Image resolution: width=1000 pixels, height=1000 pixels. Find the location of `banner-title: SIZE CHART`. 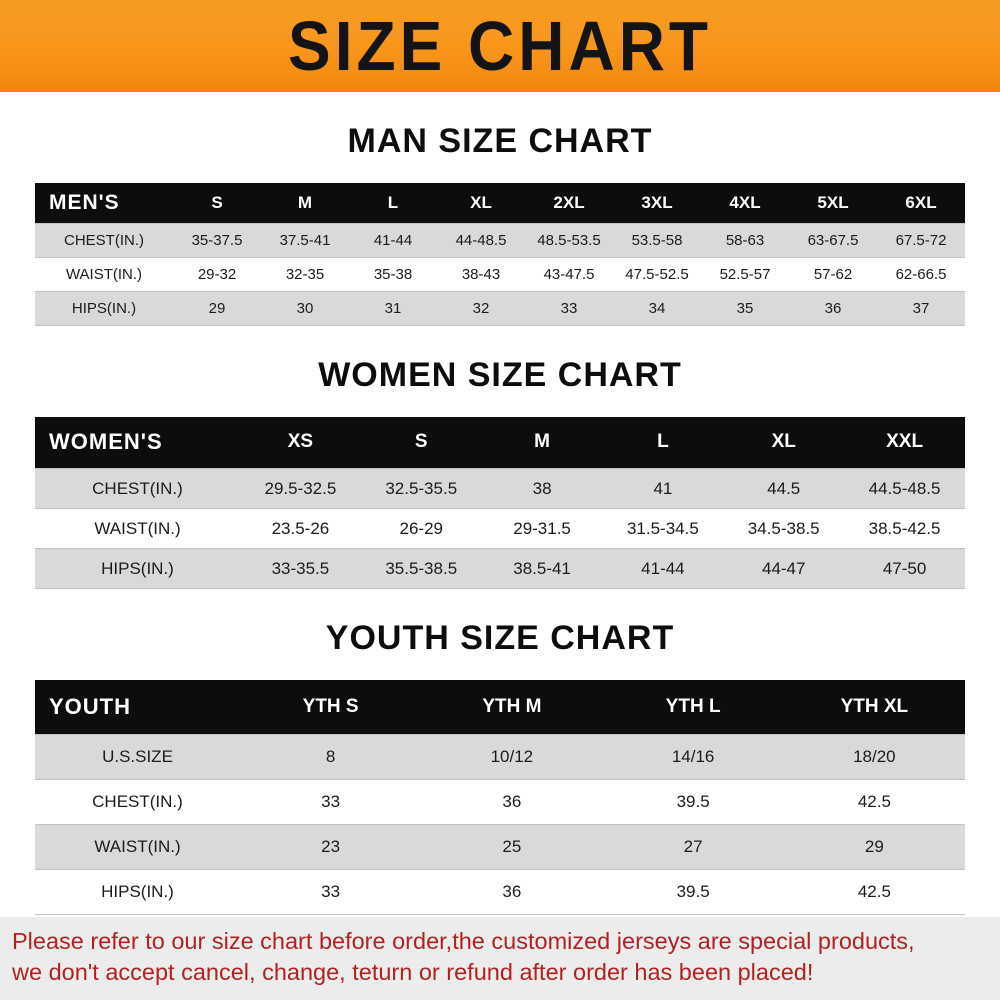

banner-title: SIZE CHART is located at coordinates (500, 46).